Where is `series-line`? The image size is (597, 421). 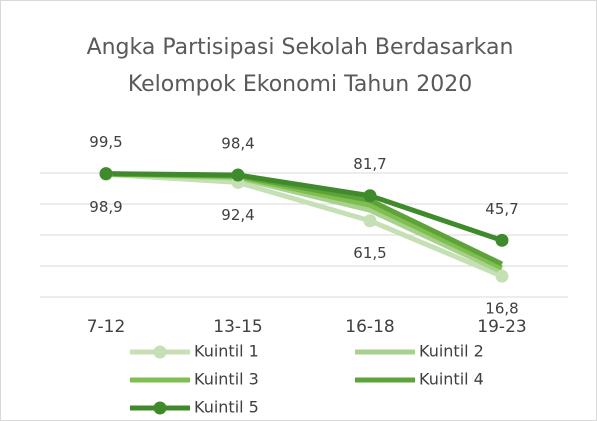 series-line is located at coordinates (304, 207).